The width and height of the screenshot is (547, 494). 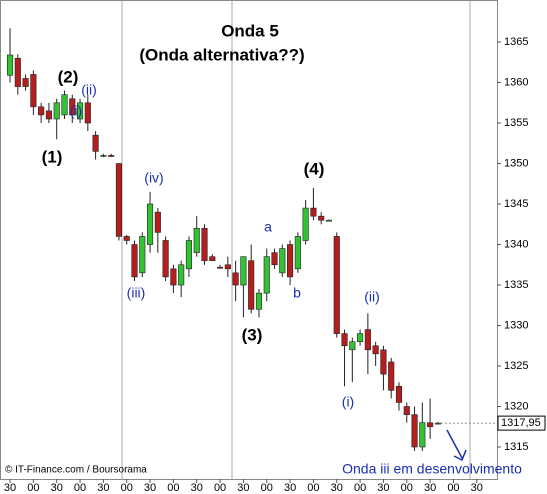 I want to click on last-price-box, so click(x=521, y=423).